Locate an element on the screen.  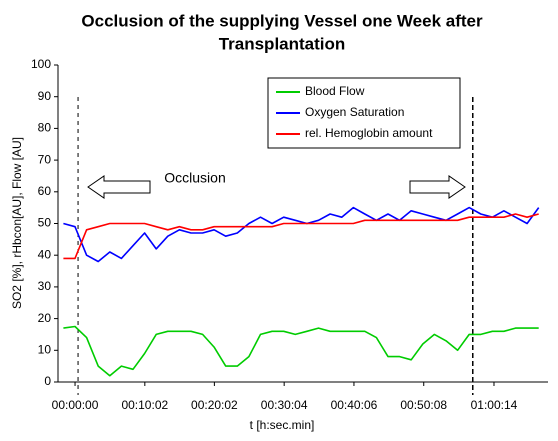
legend-label: rel. Hemoglobin amount is located at coordinates (369, 133).